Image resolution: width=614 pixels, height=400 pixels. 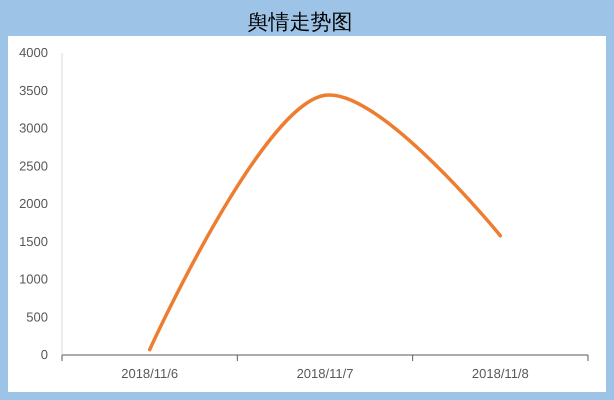 I want to click on y-tick-label: 1000, so click(x=33, y=279).